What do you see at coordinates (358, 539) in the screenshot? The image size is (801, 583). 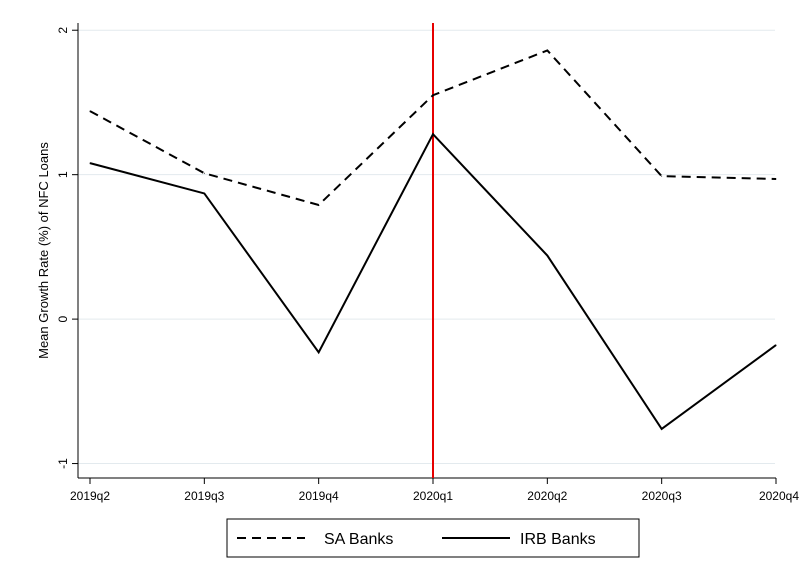 I see `legend-label-0: SA Banks` at bounding box center [358, 539].